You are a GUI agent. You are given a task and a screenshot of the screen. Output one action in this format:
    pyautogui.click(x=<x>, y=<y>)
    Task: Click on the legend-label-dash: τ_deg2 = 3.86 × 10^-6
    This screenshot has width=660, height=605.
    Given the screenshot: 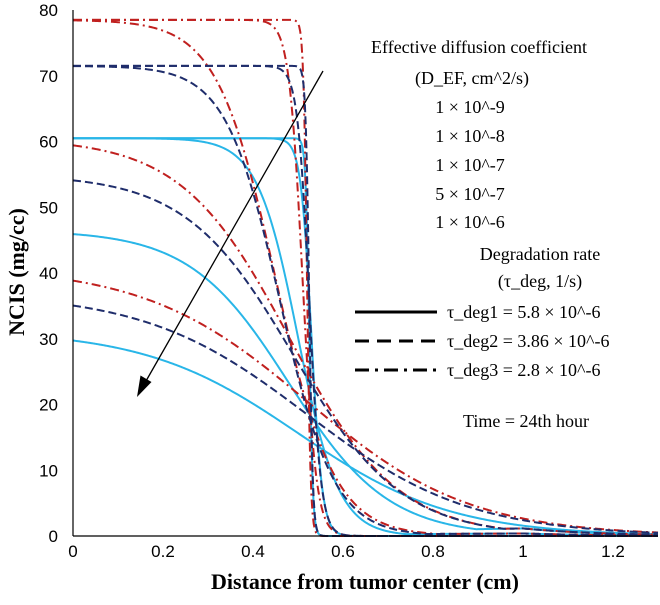 What is the action you would take?
    pyautogui.click(x=528, y=341)
    